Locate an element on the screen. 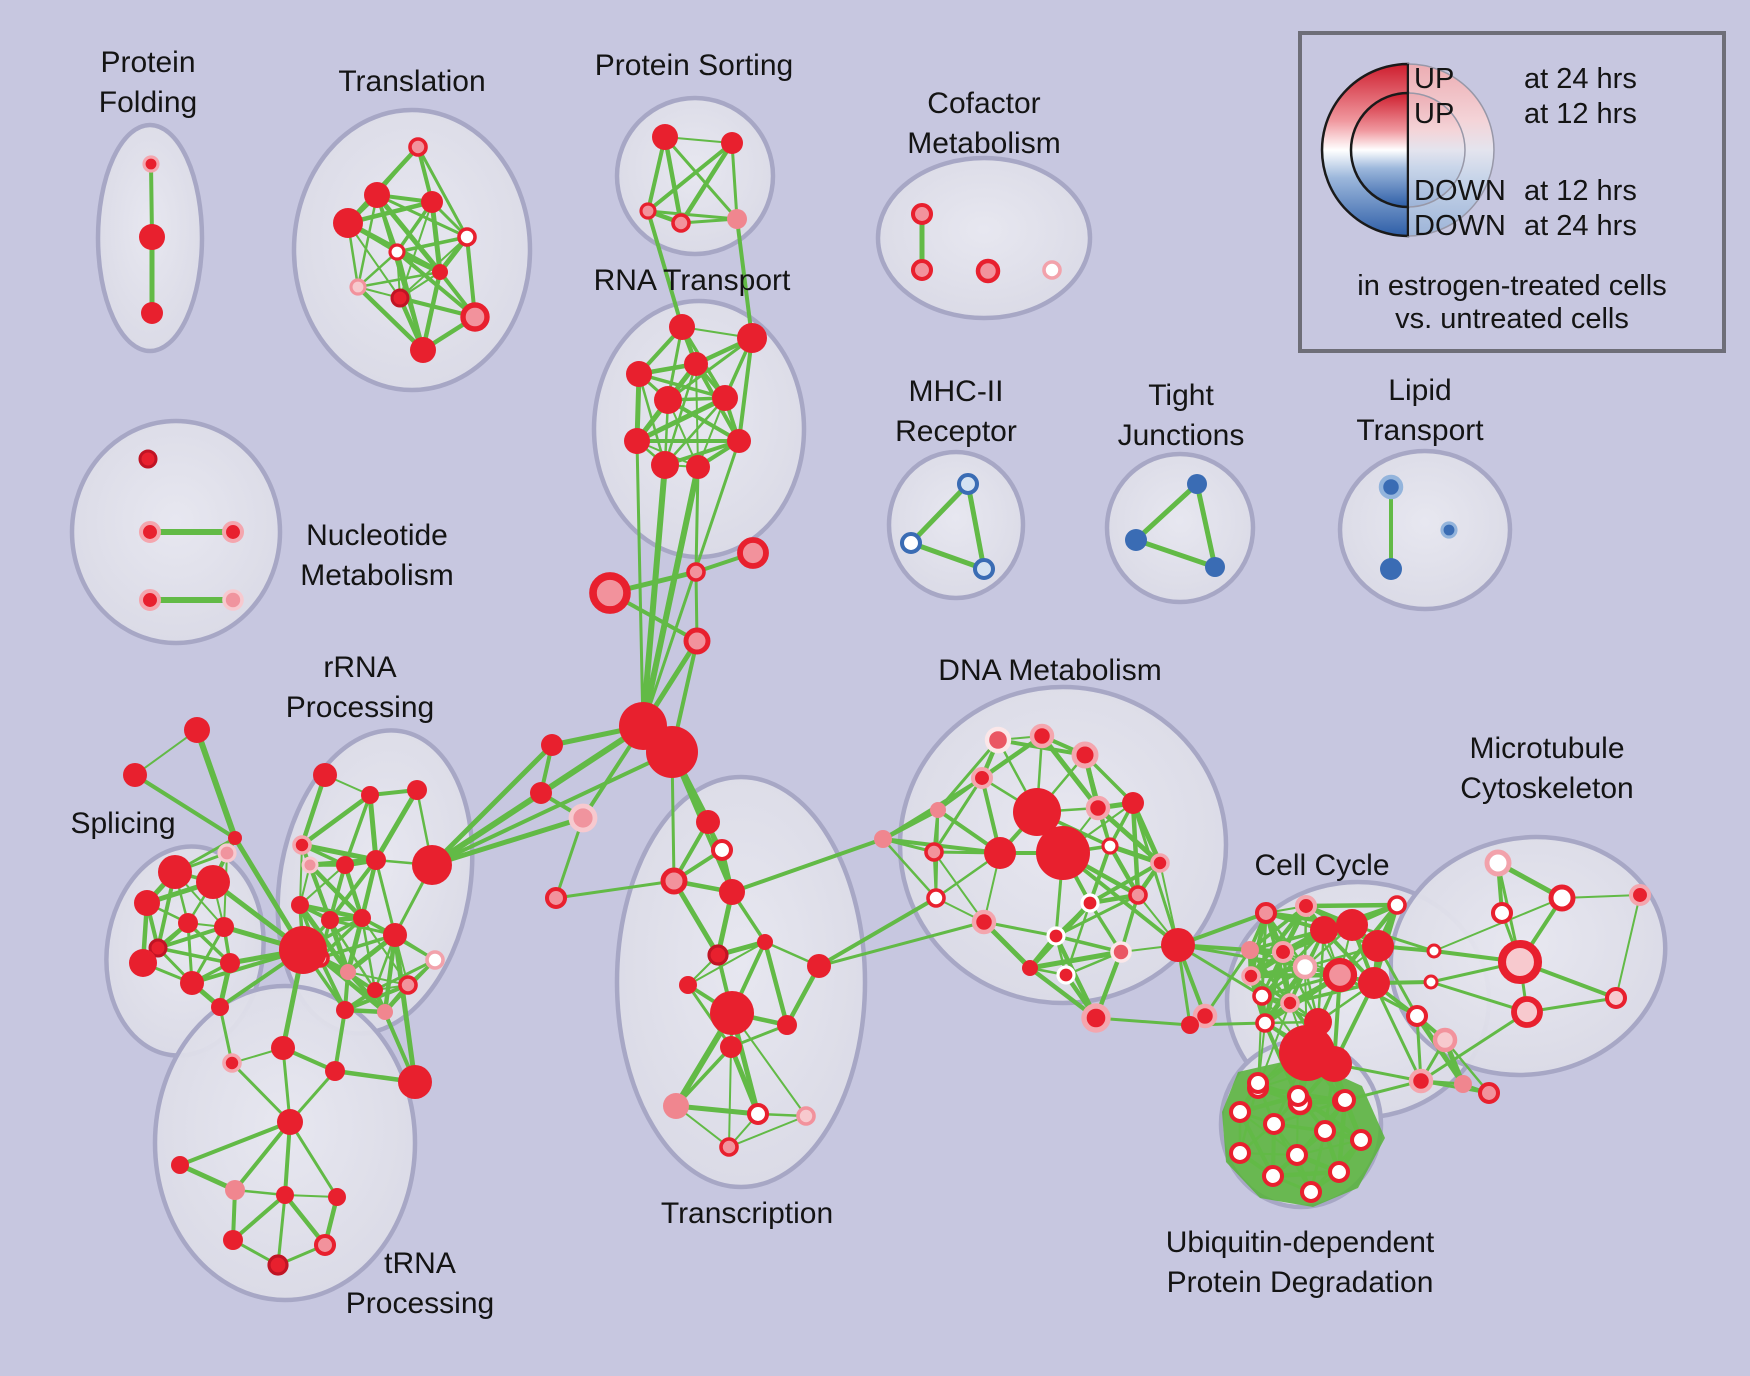  node-dn26 is located at coordinates (1190, 1025).